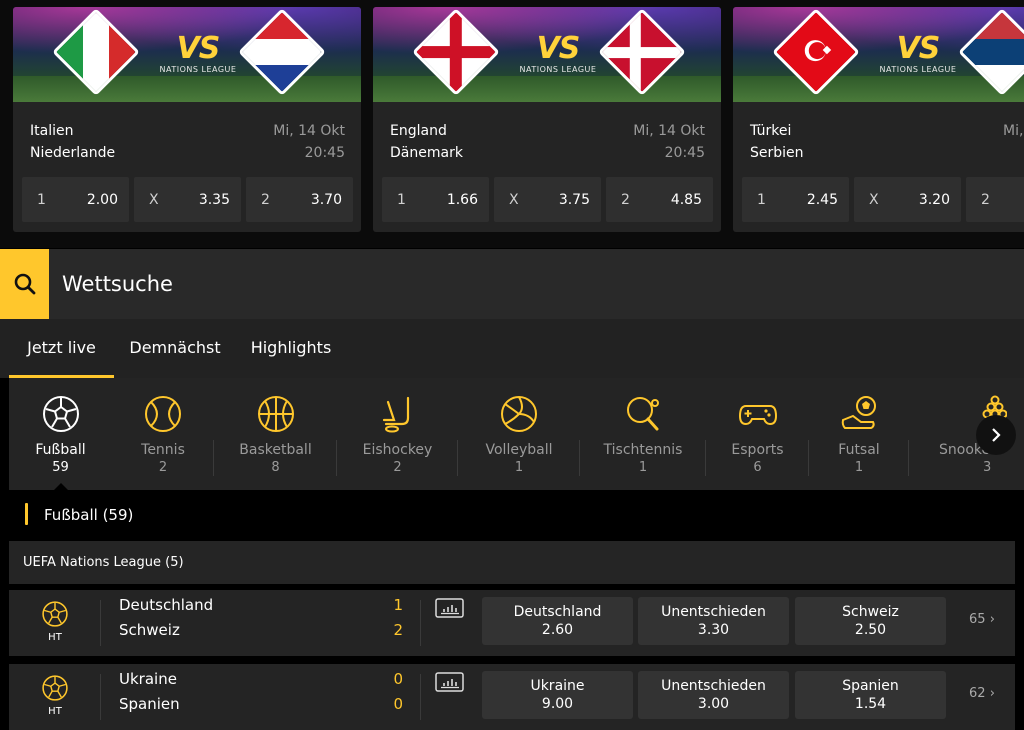 The image size is (1024, 730). What do you see at coordinates (870, 621) in the screenshot?
I see `odd-button-away: Schweiz 2.50` at bounding box center [870, 621].